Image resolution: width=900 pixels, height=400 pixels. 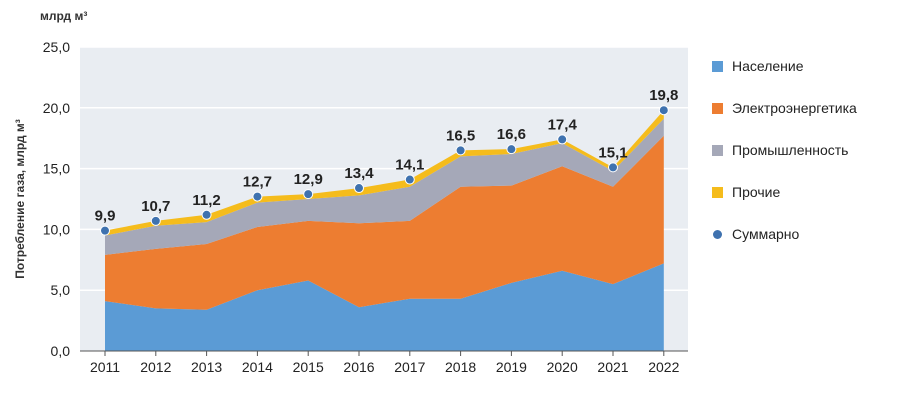 I want to click on total-label: 17,4, so click(x=563, y=124).